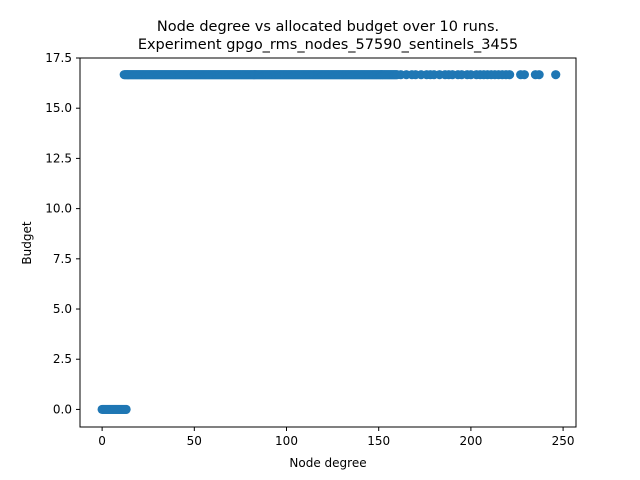 Image resolution: width=640 pixels, height=480 pixels. Describe the element at coordinates (62, 233) in the screenshot. I see `y-axis-ticks: 0.0 2.5 5.0 7.5 10.0 12.5 15.0 17.5` at that location.